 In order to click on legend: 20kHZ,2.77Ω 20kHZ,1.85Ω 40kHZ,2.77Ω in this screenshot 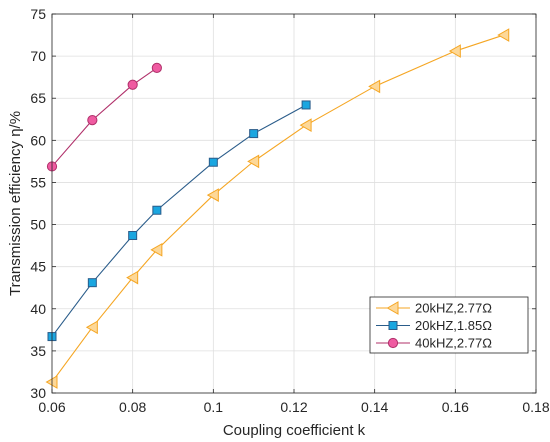, I will do `click(449, 325)`.